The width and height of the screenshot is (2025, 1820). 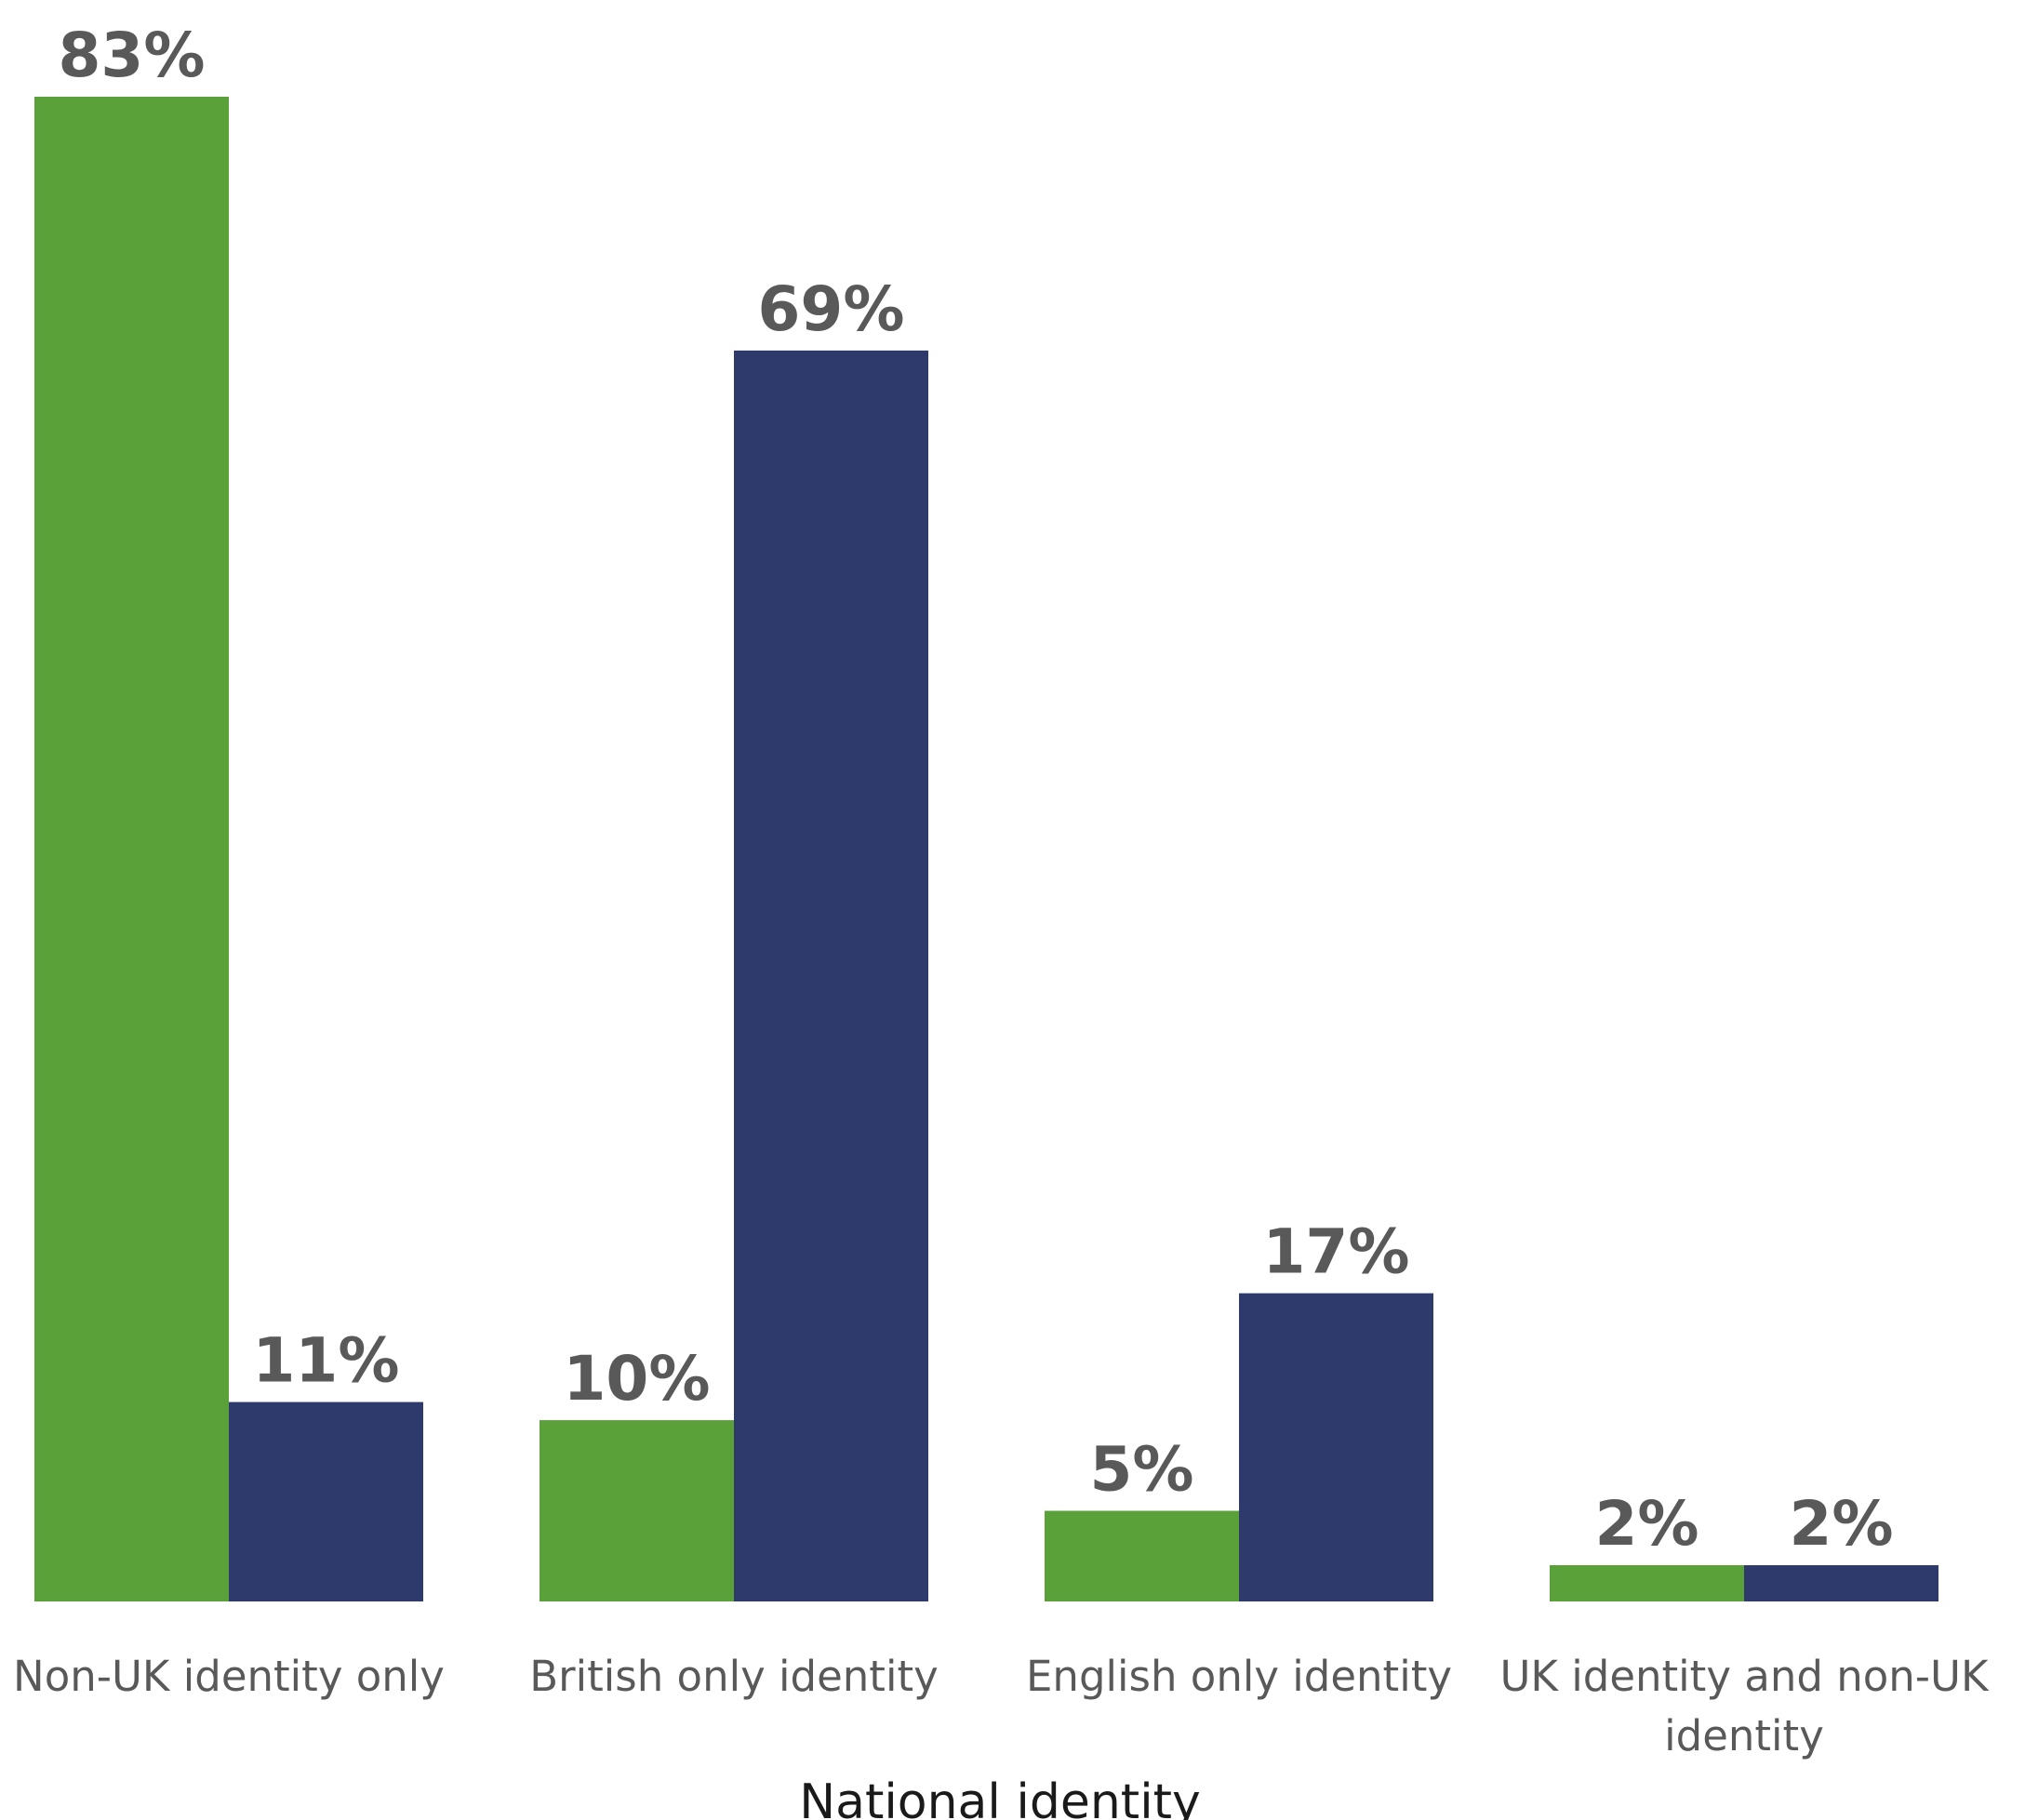 I want to click on bar-s2-c4, so click(x=1841, y=1583).